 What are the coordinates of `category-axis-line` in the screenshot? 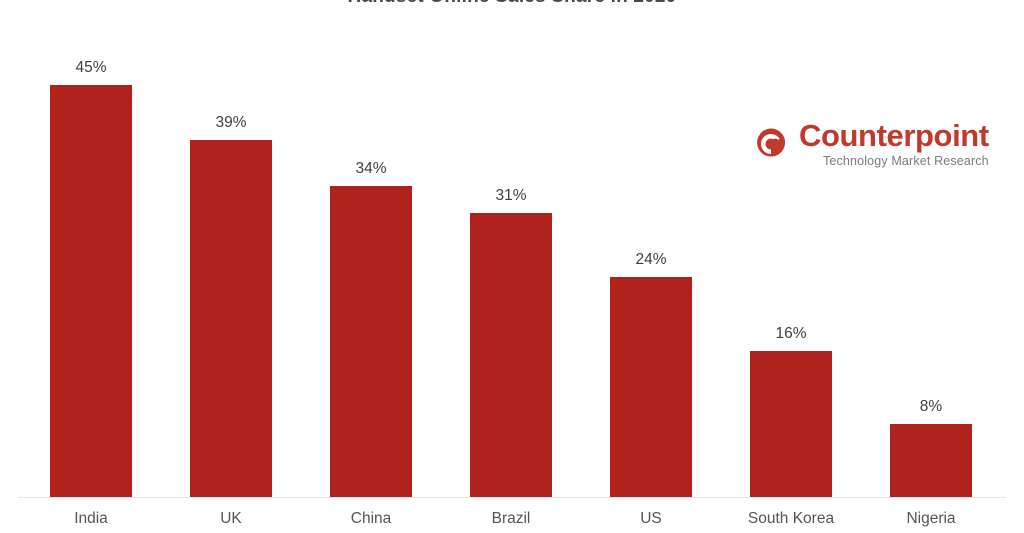 It's located at (512, 497).